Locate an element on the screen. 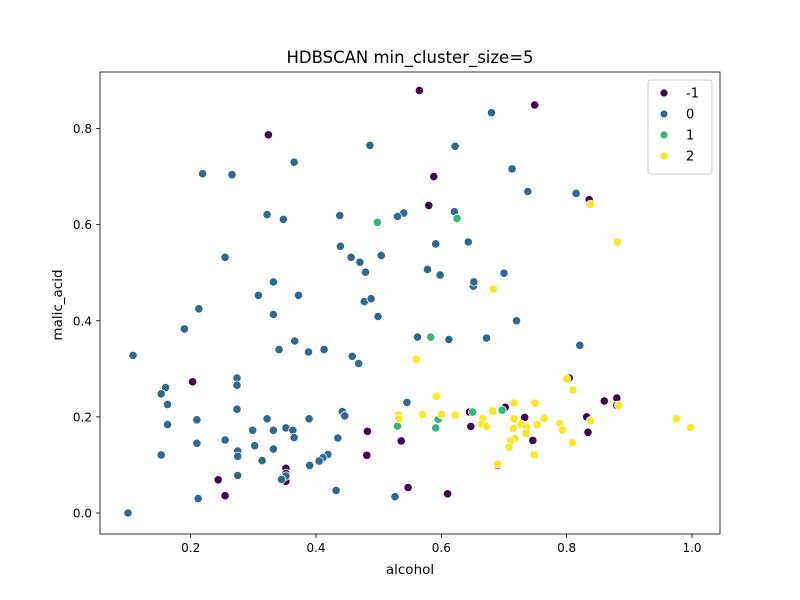 Image resolution: width=800 pixels, height=600 pixels. x-tick-label: 0.6 is located at coordinates (441, 548).